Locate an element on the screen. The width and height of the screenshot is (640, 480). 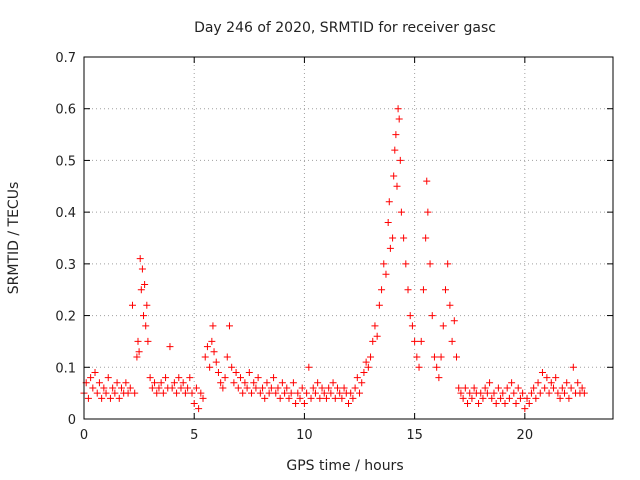
y-tick-label: 0.1 is located at coordinates (65, 368).